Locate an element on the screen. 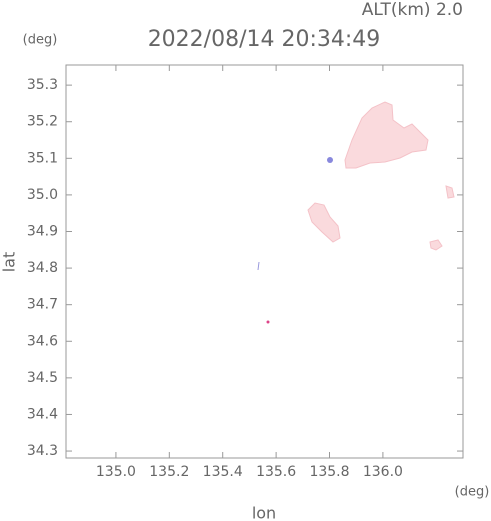  y-tick-label: 35.1 is located at coordinates (42, 158).